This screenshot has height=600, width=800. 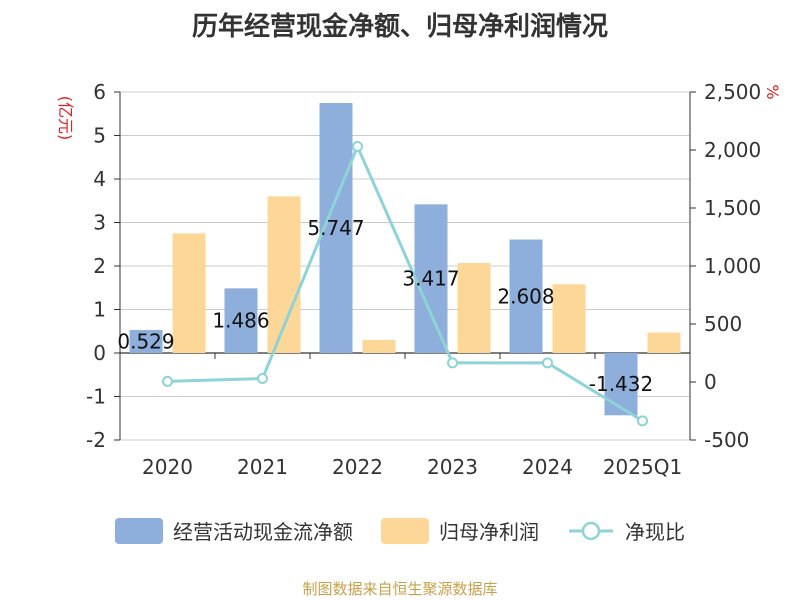 What do you see at coordinates (732, 266) in the screenshot?
I see `y-right-tick-label: 1,000` at bounding box center [732, 266].